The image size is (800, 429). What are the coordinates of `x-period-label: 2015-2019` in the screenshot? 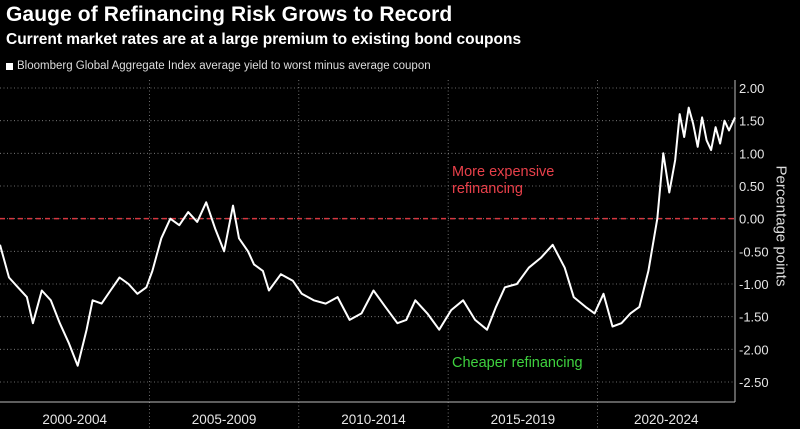 It's located at (523, 419).